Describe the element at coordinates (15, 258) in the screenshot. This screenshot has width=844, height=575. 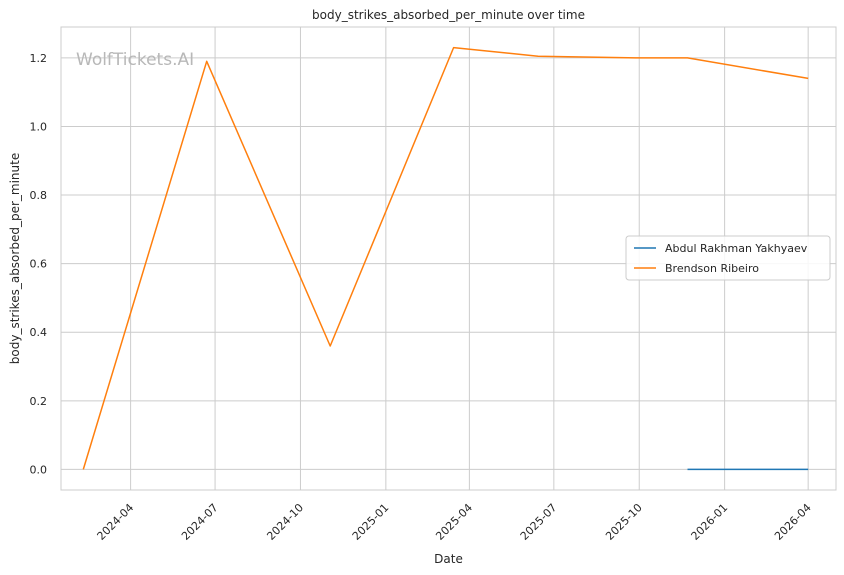
I see `y-axis-title: body_strikes_absorbed_per_minute` at that location.